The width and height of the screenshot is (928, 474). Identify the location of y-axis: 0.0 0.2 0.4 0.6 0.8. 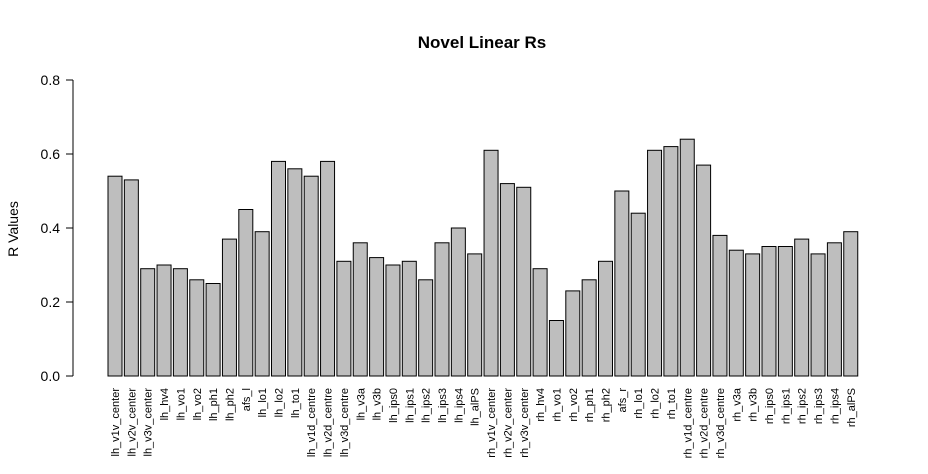
(57, 228).